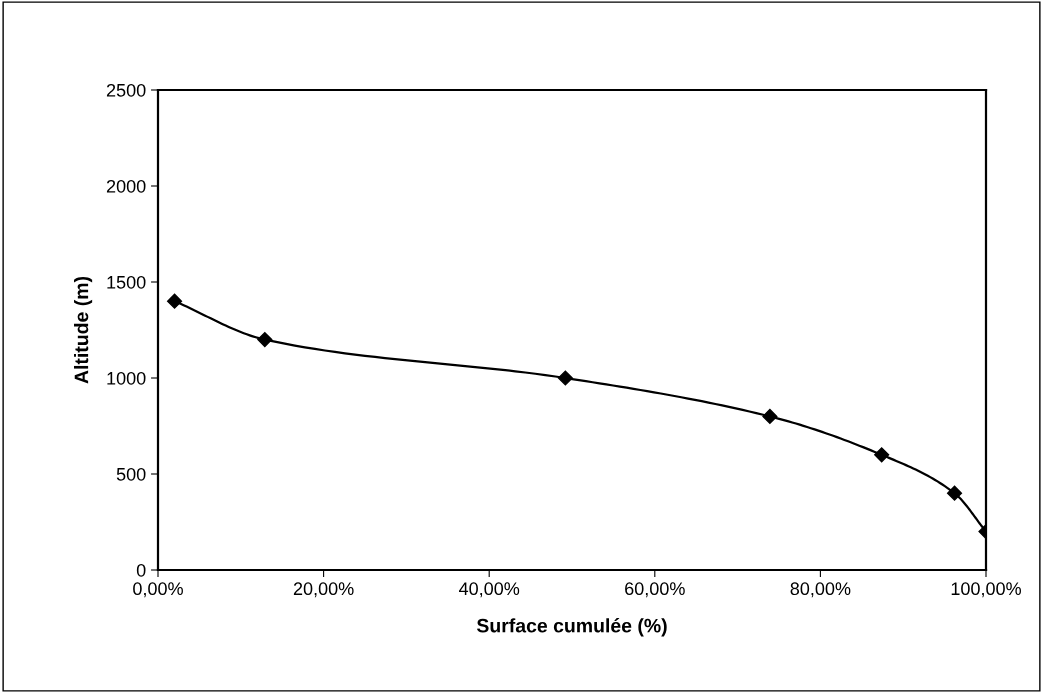  Describe the element at coordinates (986, 590) in the screenshot. I see `x-tick-label: 100,00%` at that location.